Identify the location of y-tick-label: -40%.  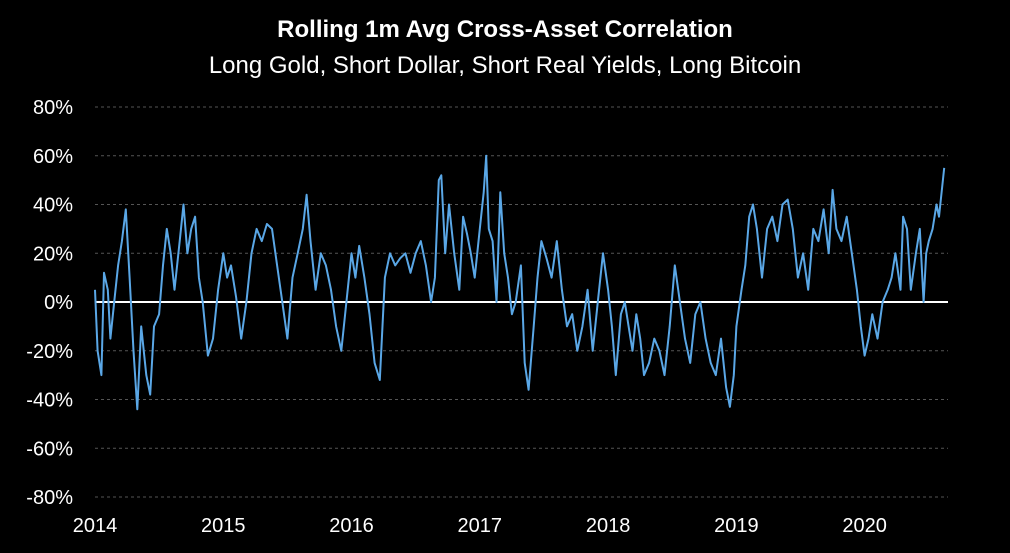
(49, 401).